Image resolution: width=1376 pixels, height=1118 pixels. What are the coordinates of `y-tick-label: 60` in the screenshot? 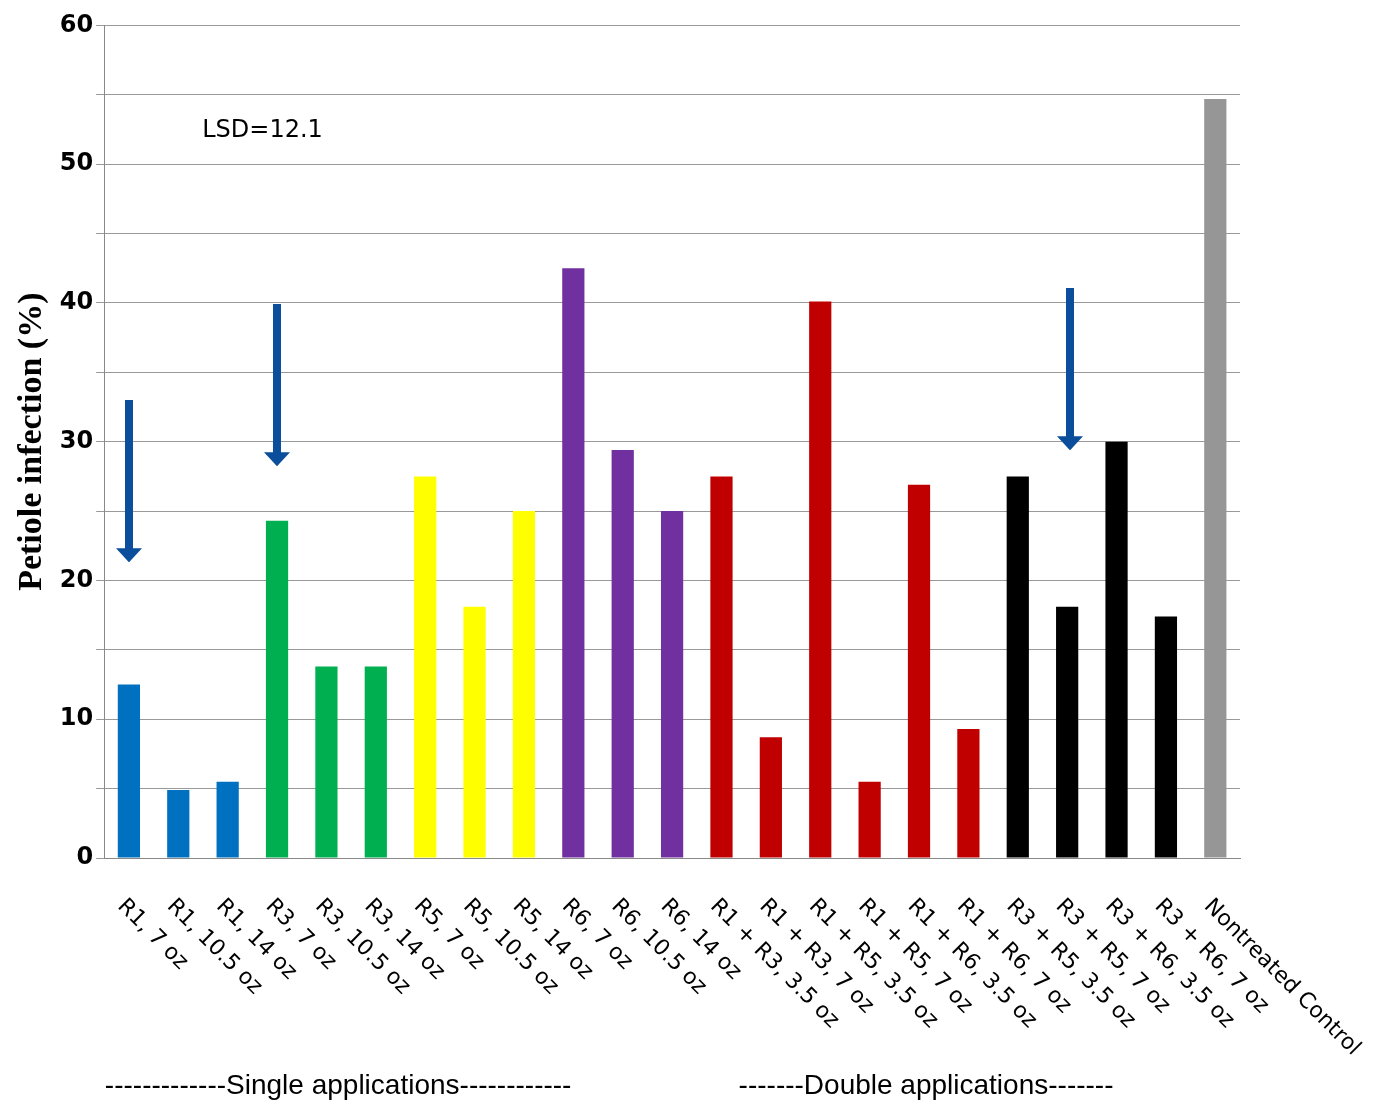 It's located at (76, 23).